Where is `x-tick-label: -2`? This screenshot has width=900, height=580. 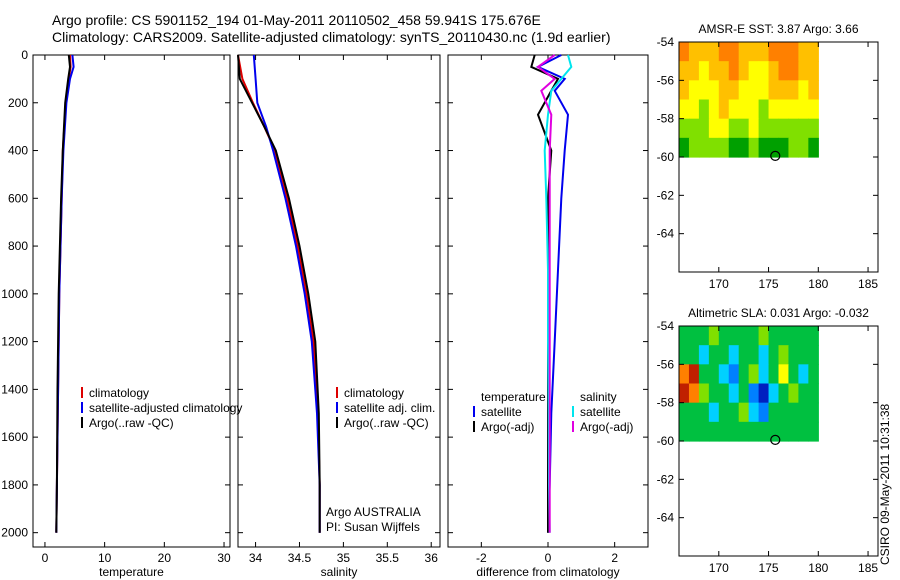 x-tick-label: -2 is located at coordinates (481, 558).